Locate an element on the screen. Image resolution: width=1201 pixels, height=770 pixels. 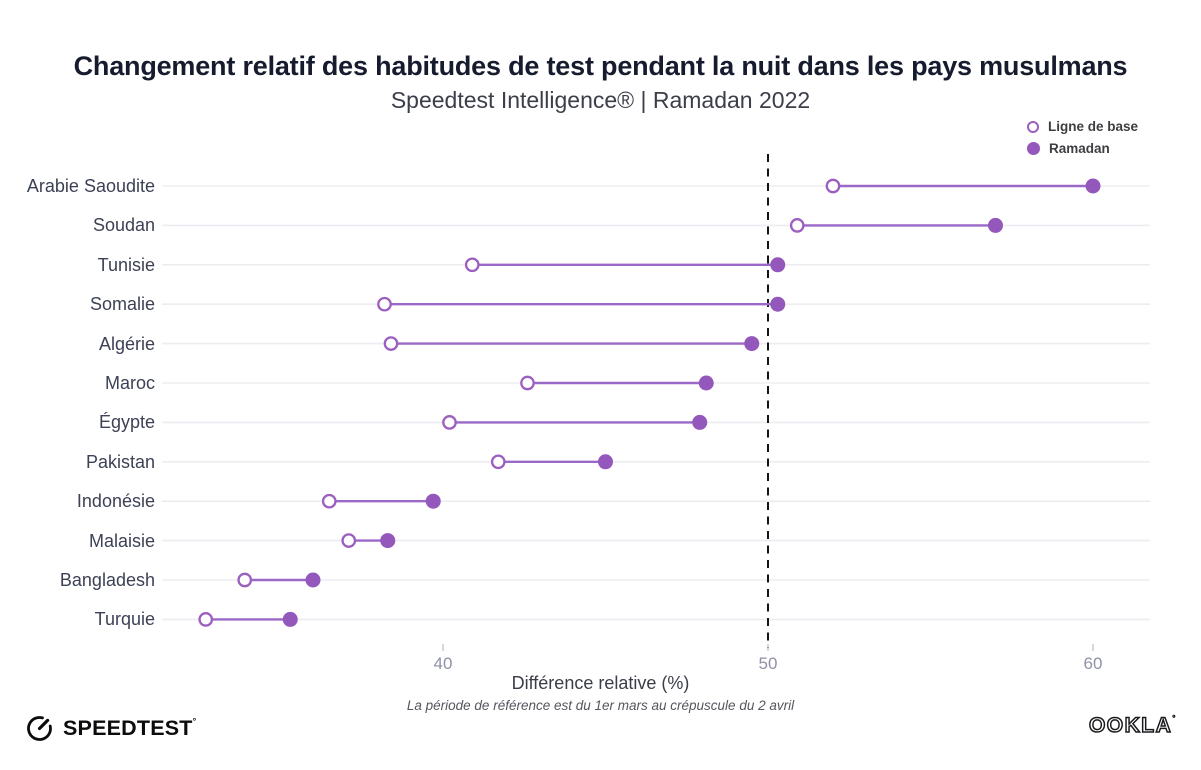
category-label: Soudan is located at coordinates (123, 225).